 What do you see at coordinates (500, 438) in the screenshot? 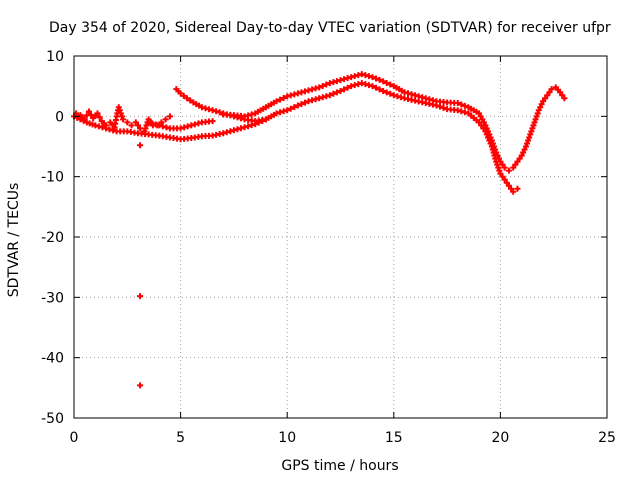
I see `x-tick-label: 20` at bounding box center [500, 438].